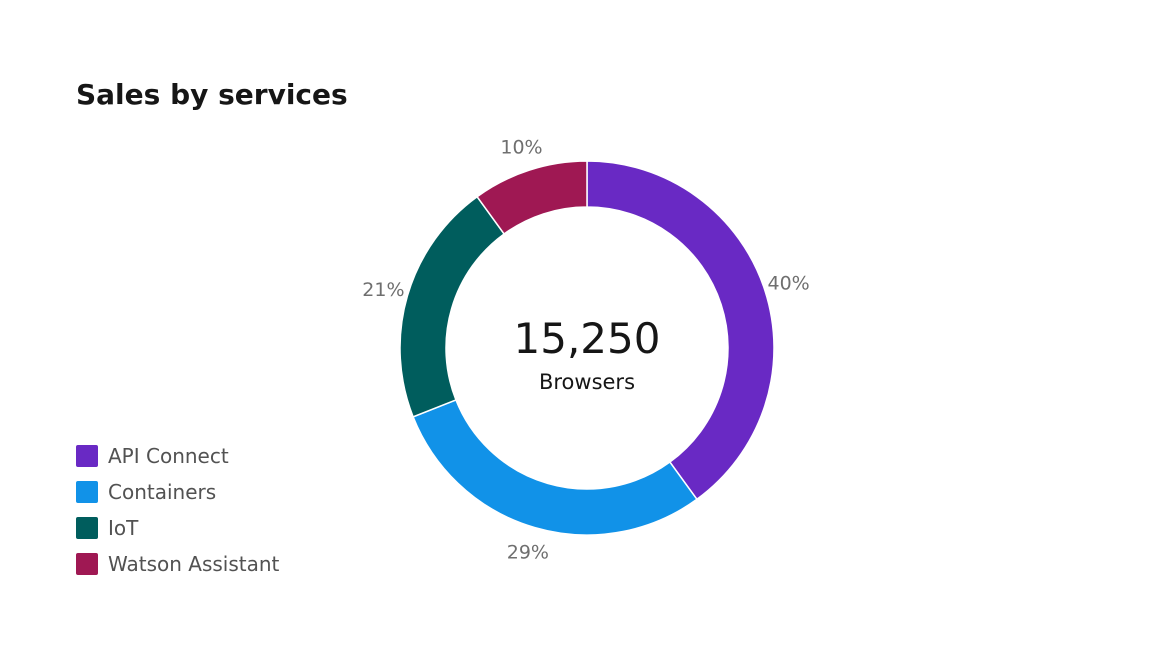 The width and height of the screenshot is (1152, 648). What do you see at coordinates (528, 553) in the screenshot?
I see `slice-value-label: 29%` at bounding box center [528, 553].